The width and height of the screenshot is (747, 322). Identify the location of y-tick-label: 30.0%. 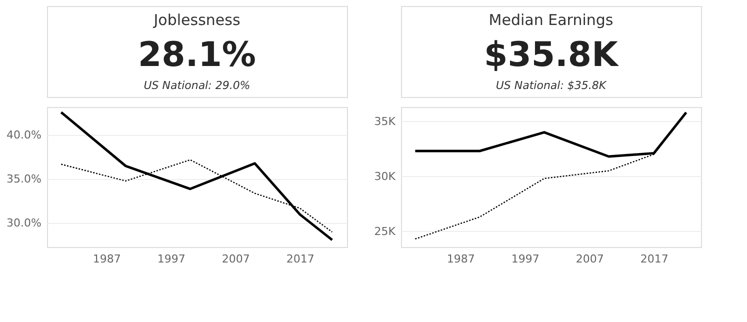
(24, 223).